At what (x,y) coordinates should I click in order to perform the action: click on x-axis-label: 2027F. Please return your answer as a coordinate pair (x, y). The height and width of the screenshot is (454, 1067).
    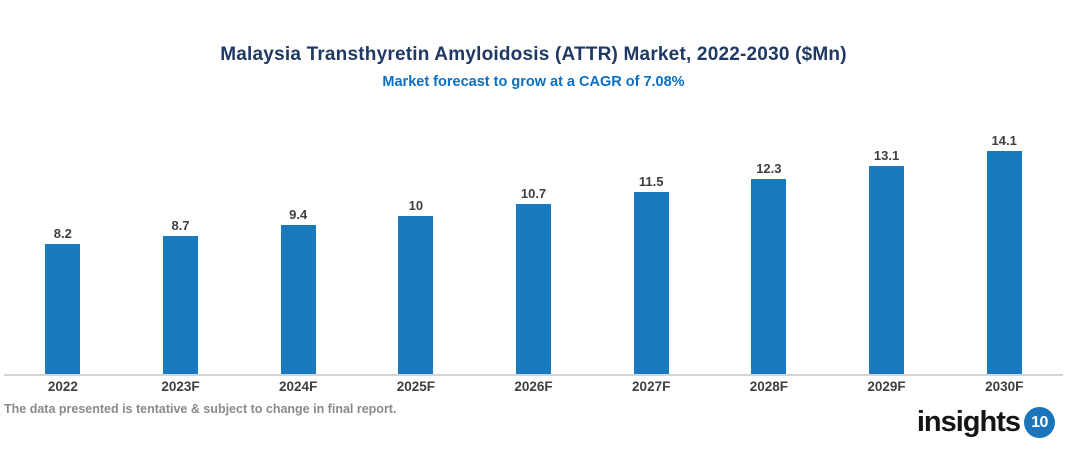
    Looking at the image, I should click on (651, 386).